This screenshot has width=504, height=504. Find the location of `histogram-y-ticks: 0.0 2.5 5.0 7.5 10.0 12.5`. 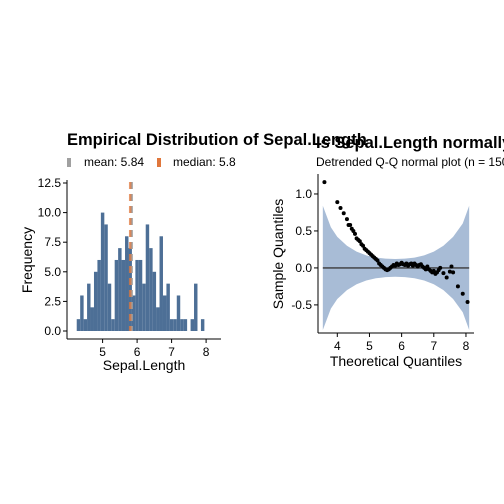

histogram-y-ticks: 0.0 2.5 5.0 7.5 10.0 12.5 is located at coordinates (52, 257).